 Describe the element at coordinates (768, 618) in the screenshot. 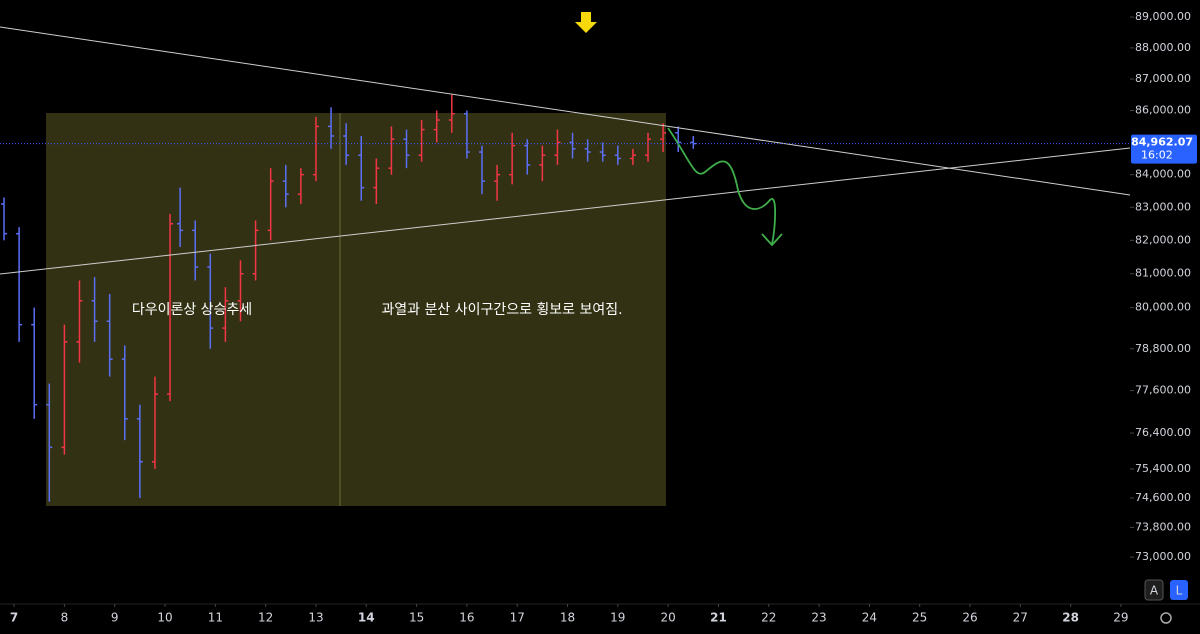

I see `x-tick-label: 22` at that location.